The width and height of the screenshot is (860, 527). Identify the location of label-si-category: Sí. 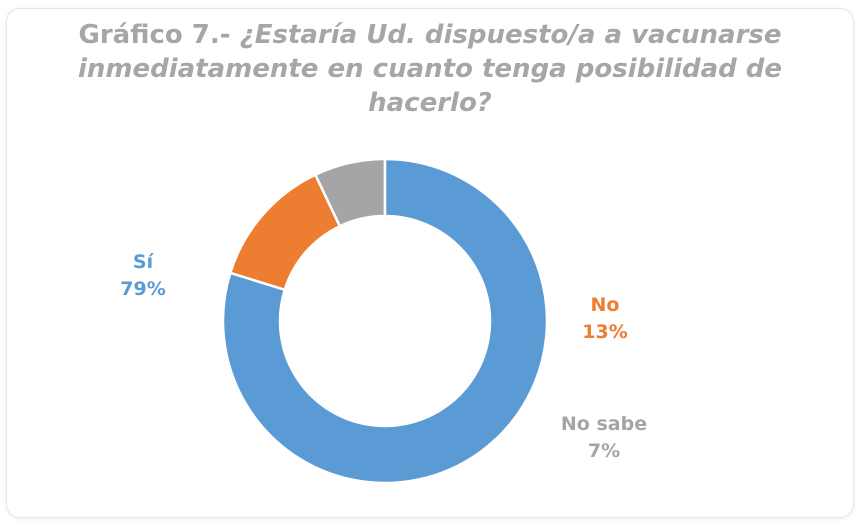
(144, 262).